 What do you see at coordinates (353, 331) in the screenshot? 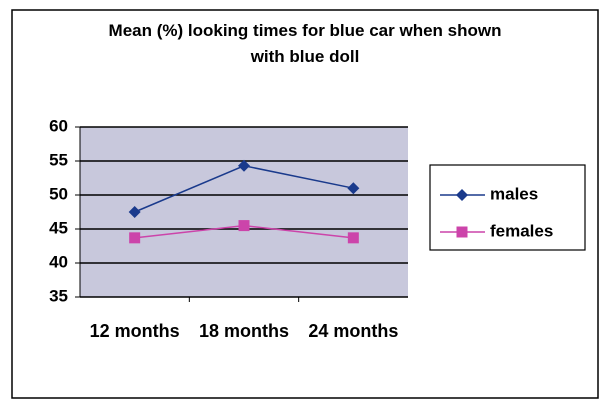
I see `x-tick-label: 24 months` at bounding box center [353, 331].